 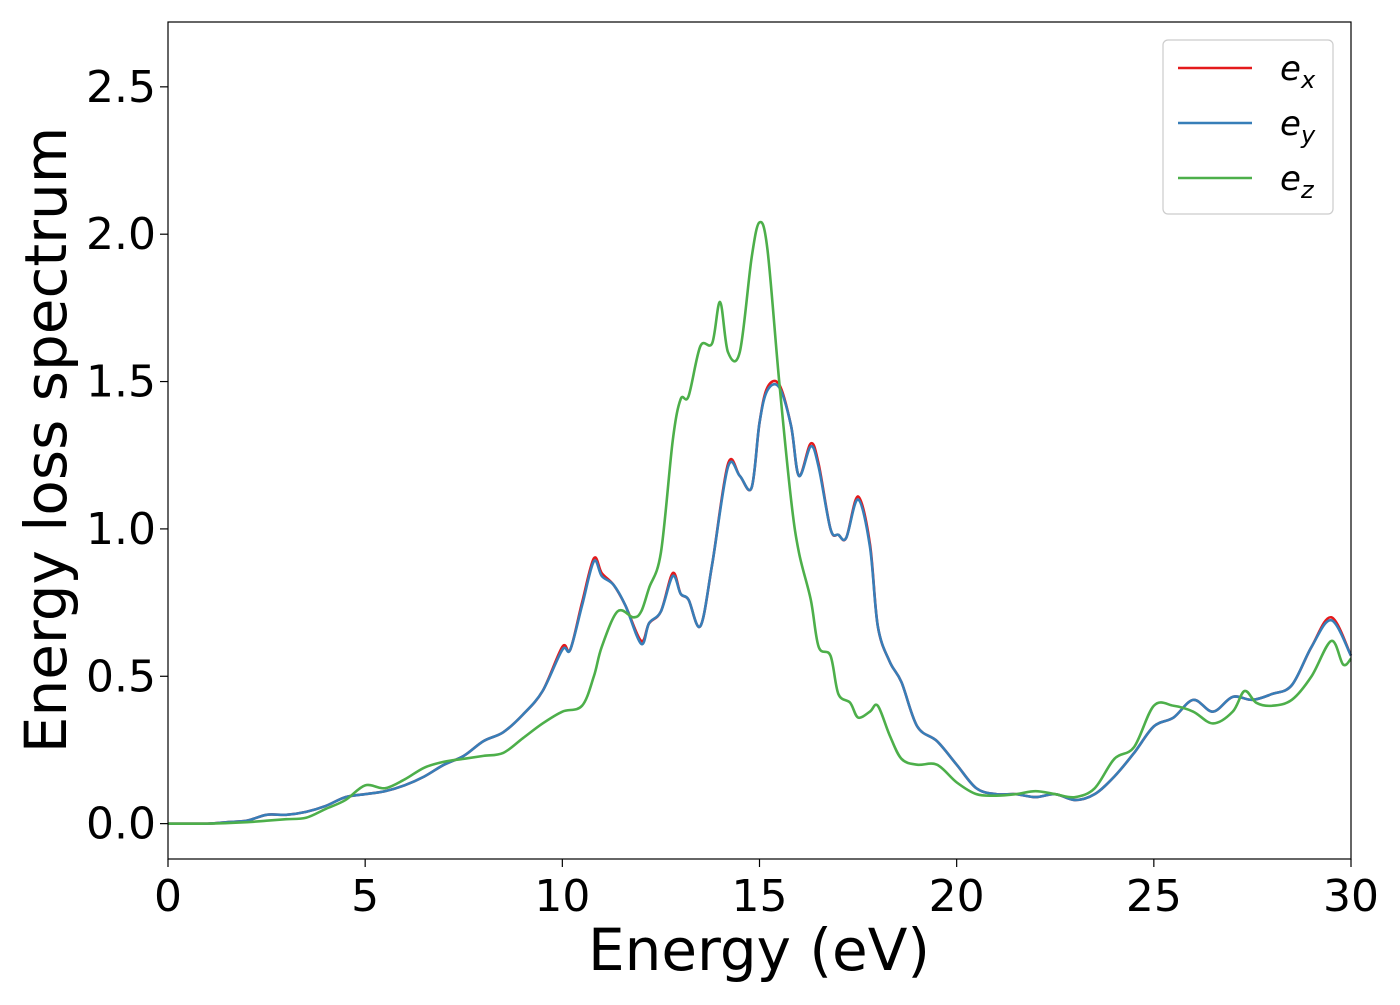 I want to click on y-tick-label: 1.0, so click(x=121, y=529).